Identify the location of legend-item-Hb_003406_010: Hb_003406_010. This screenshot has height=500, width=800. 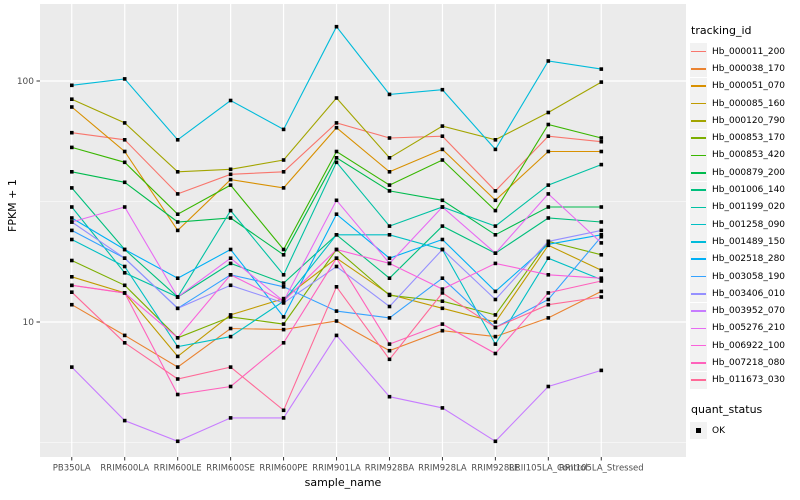
(744, 294).